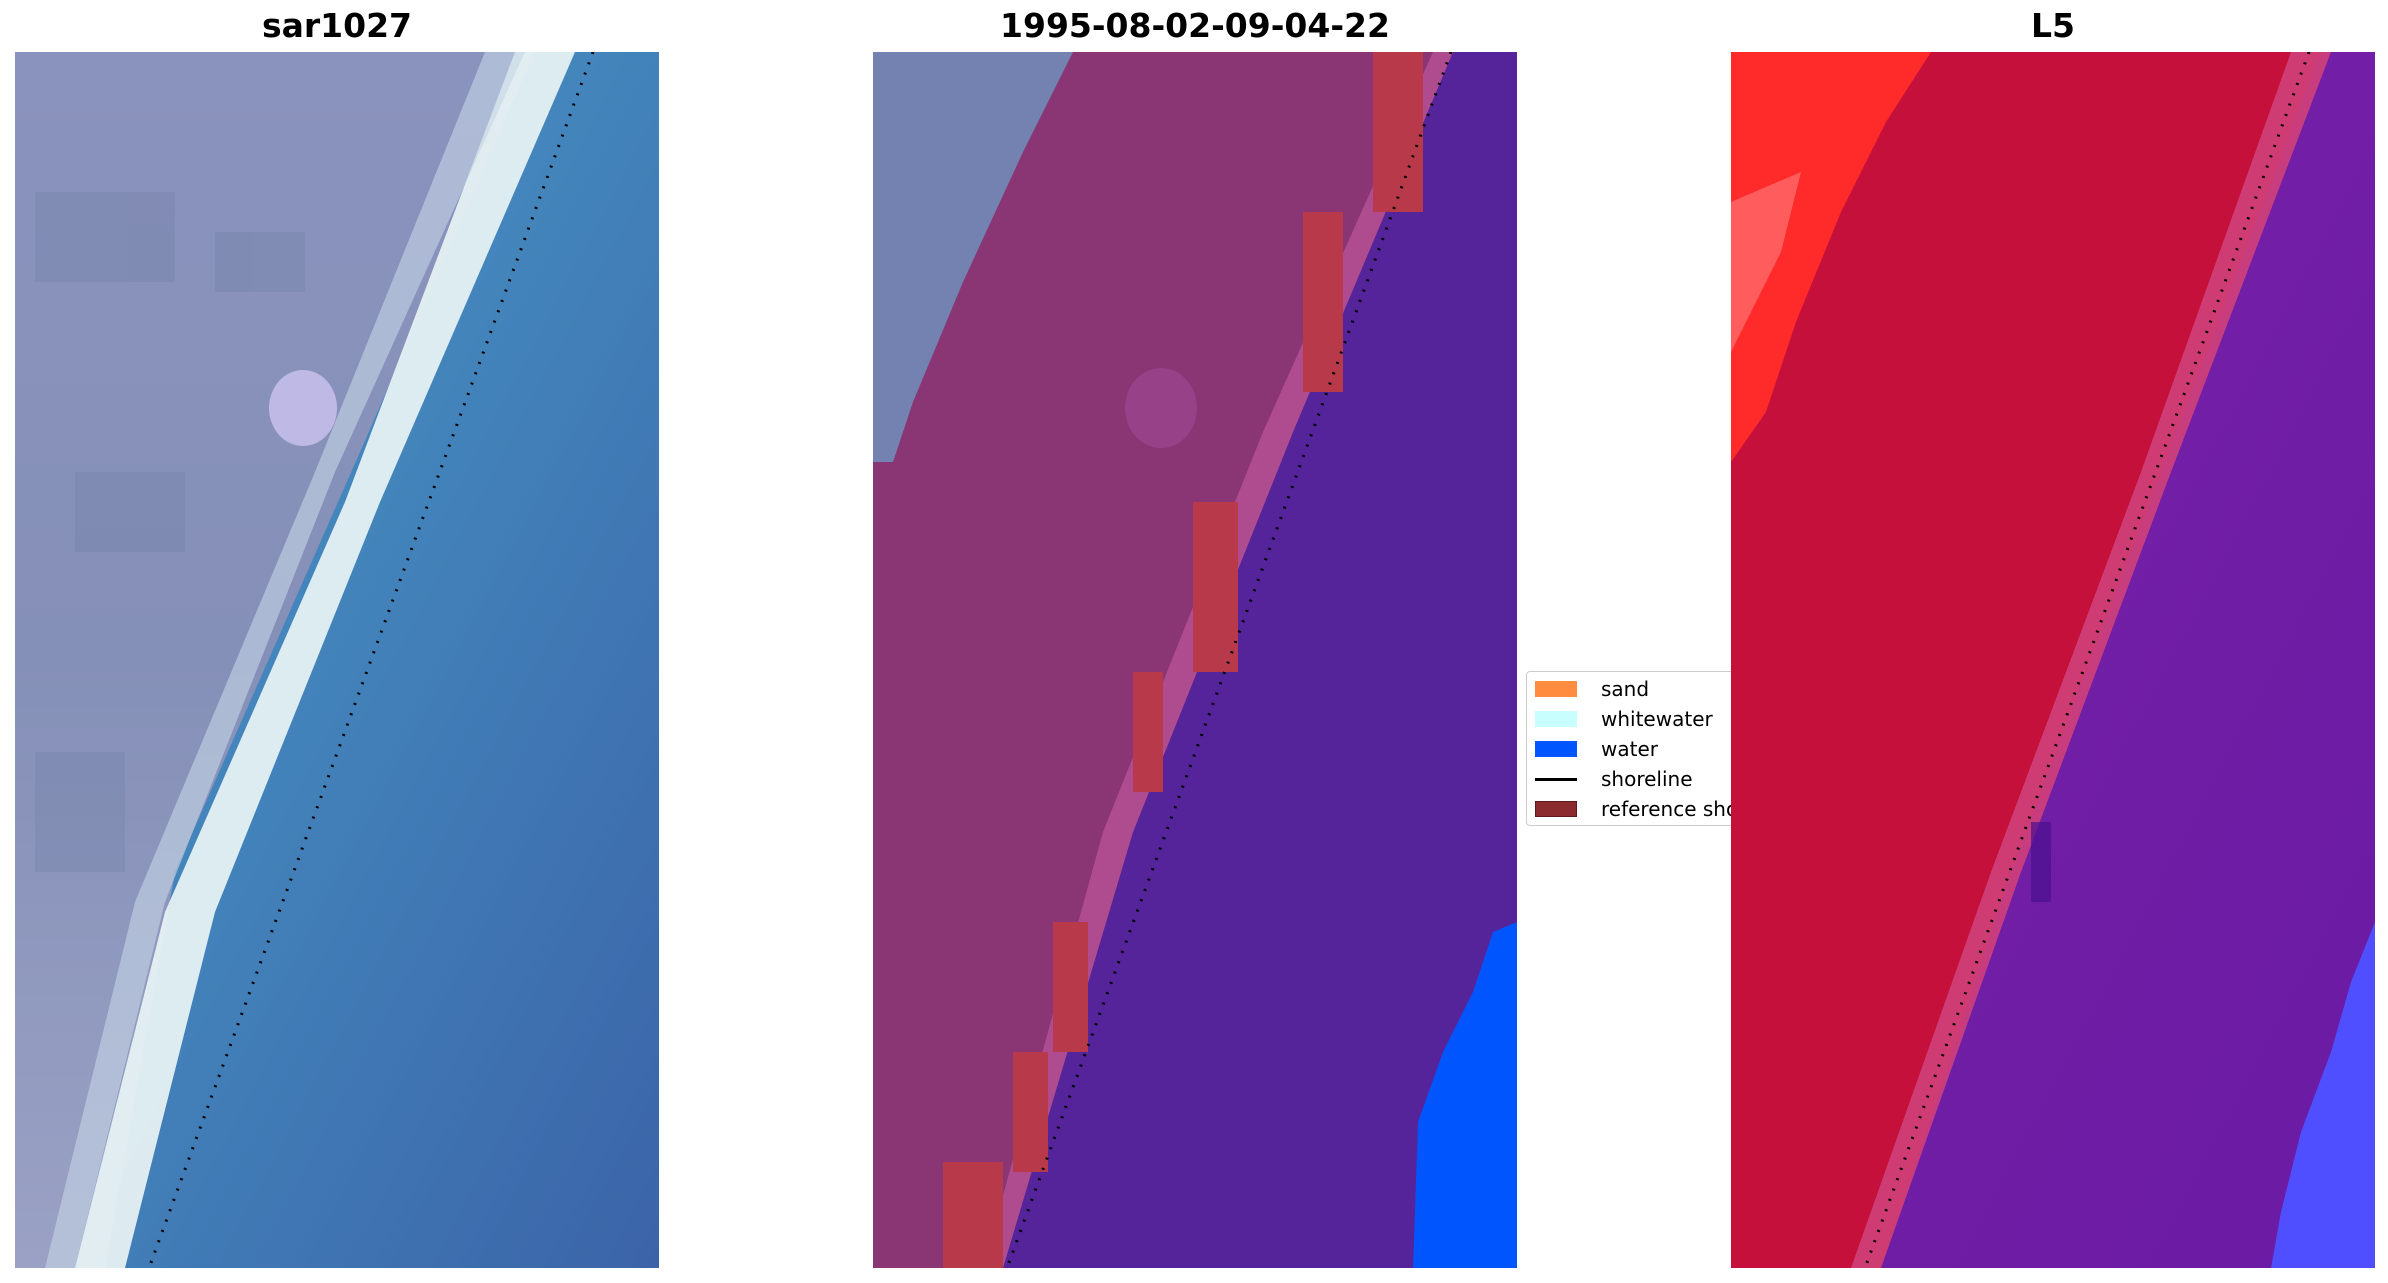  What do you see at coordinates (1592, 689) in the screenshot?
I see `legend-item-sand: sand` at bounding box center [1592, 689].